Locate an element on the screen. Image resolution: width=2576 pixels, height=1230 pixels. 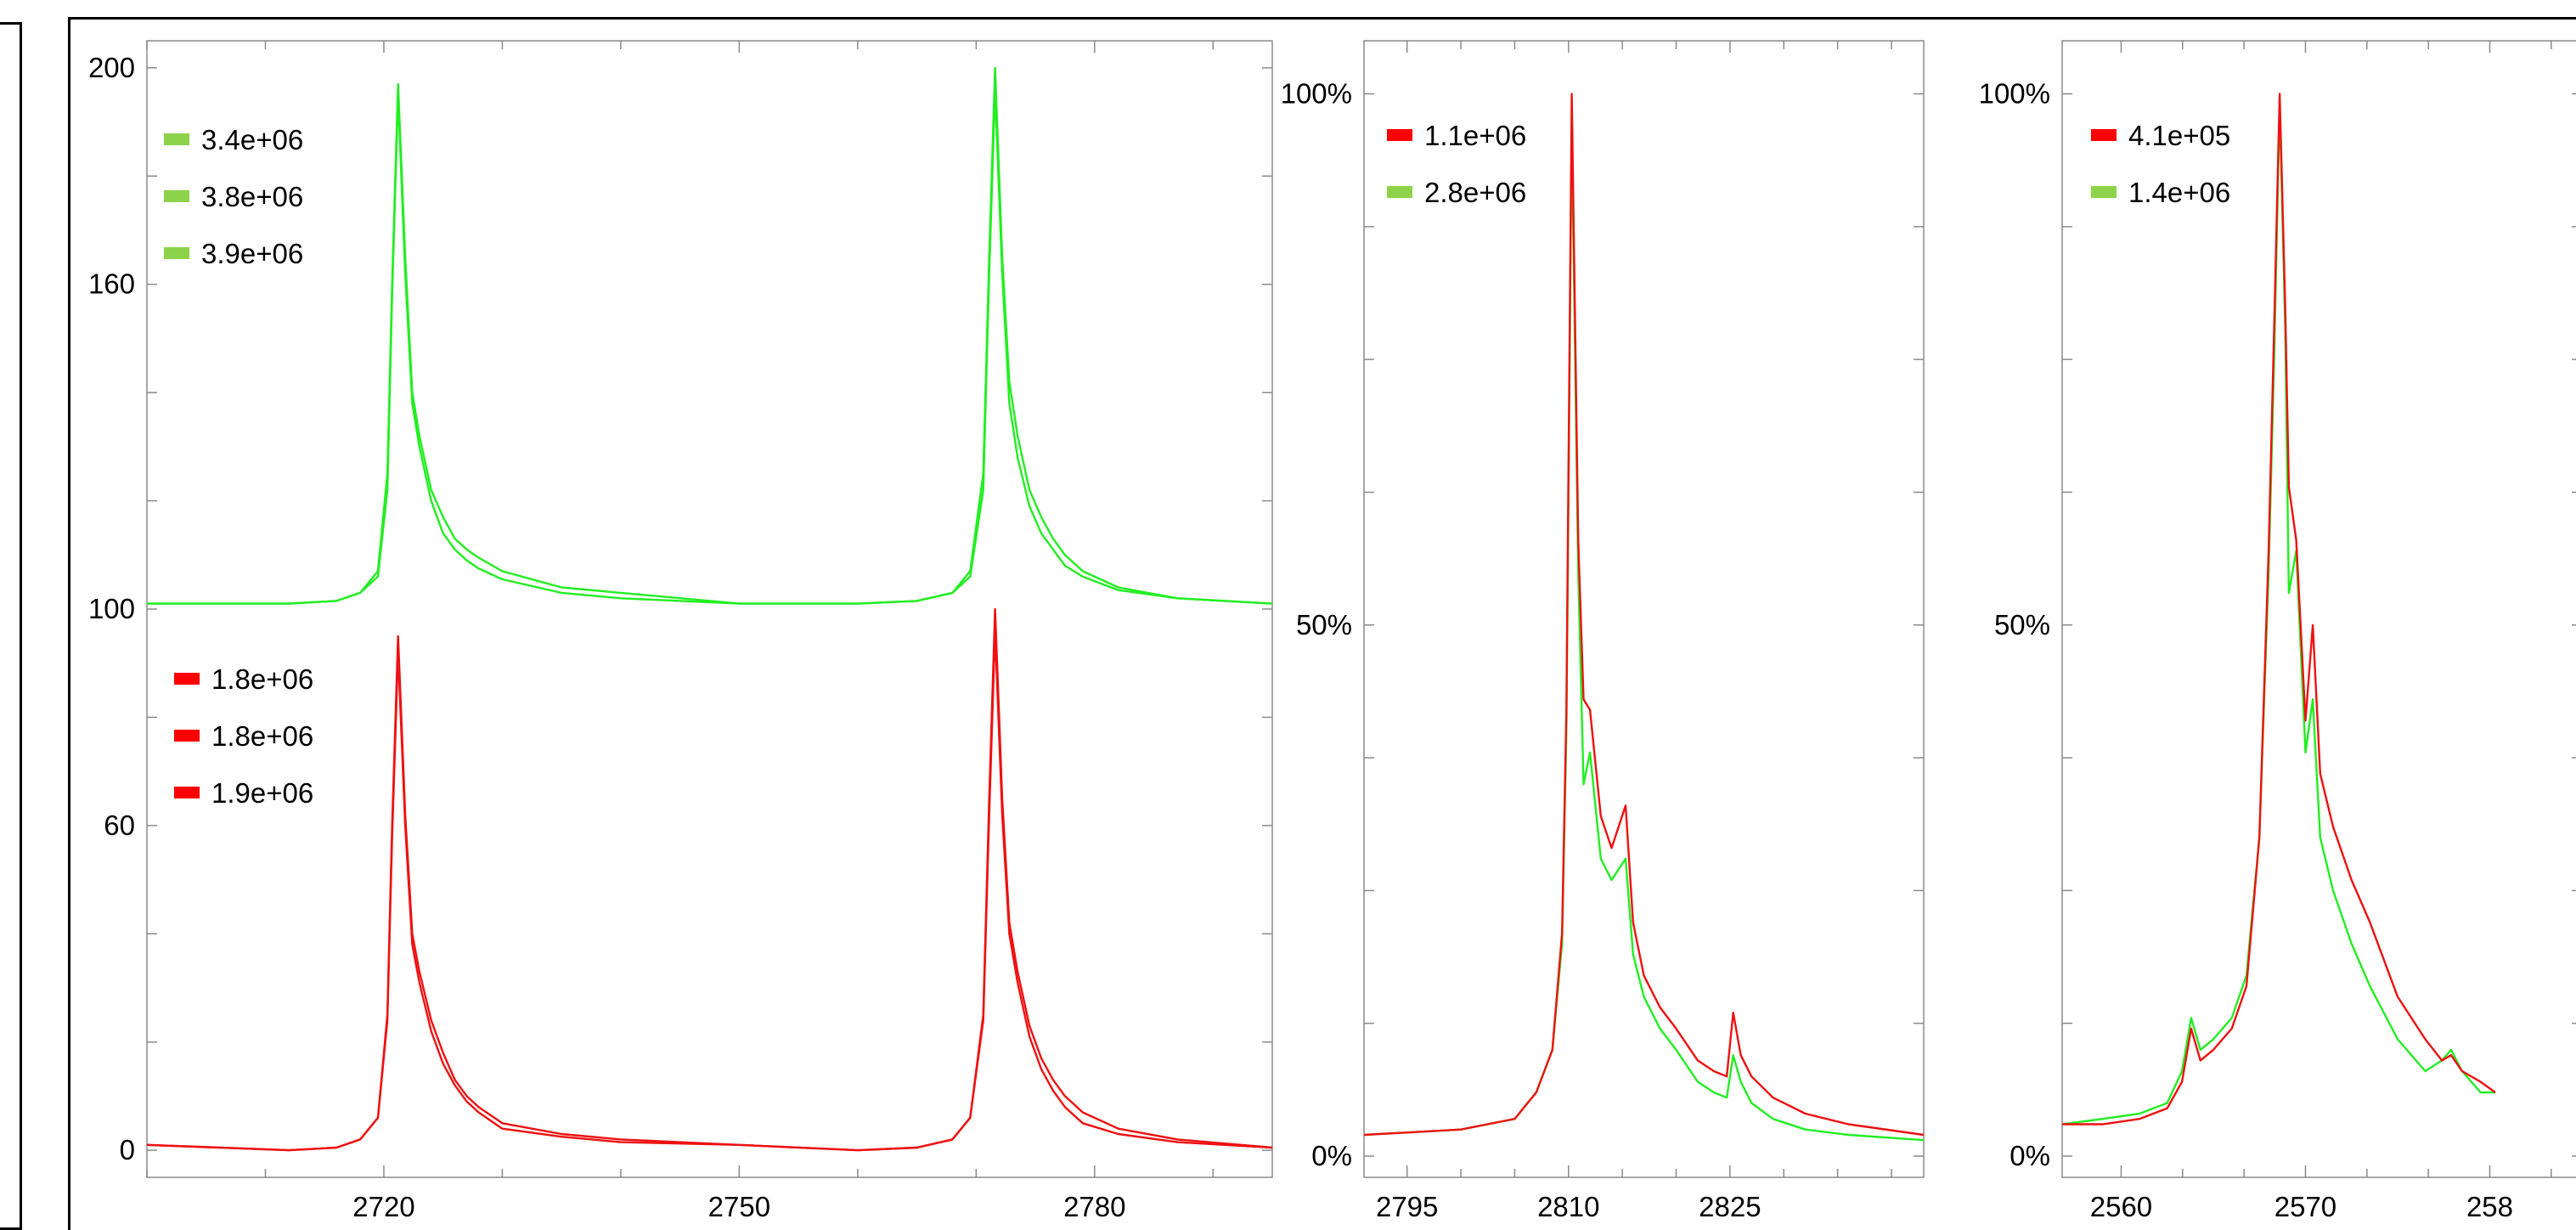
y-tick-label: 160 is located at coordinates (111, 284).